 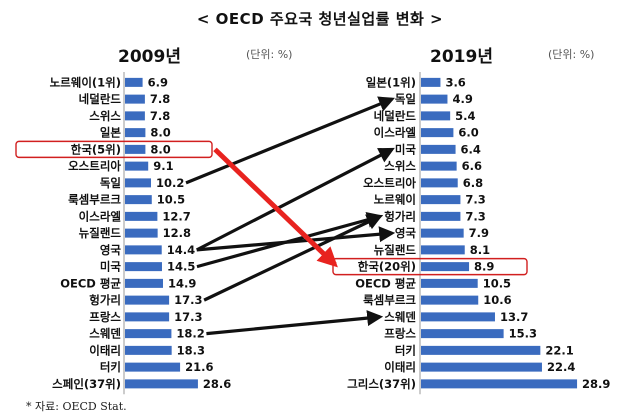 What do you see at coordinates (94, 166) in the screenshot?
I see `left-category-label: 오스트리아` at bounding box center [94, 166].